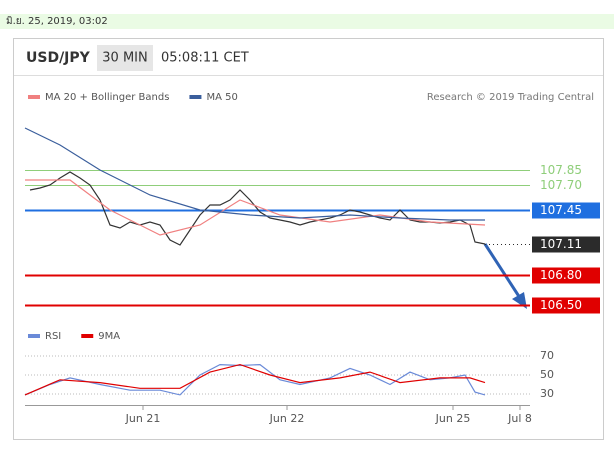  What do you see at coordinates (307, 21) in the screenshot?
I see `top-bar` at bounding box center [307, 21].